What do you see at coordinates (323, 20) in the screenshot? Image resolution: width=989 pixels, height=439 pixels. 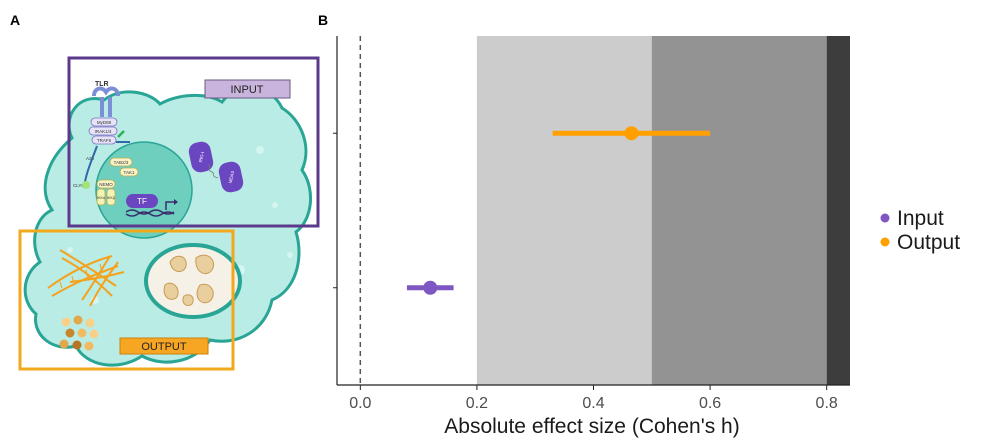 I see `panel-b-letter: B` at bounding box center [323, 20].